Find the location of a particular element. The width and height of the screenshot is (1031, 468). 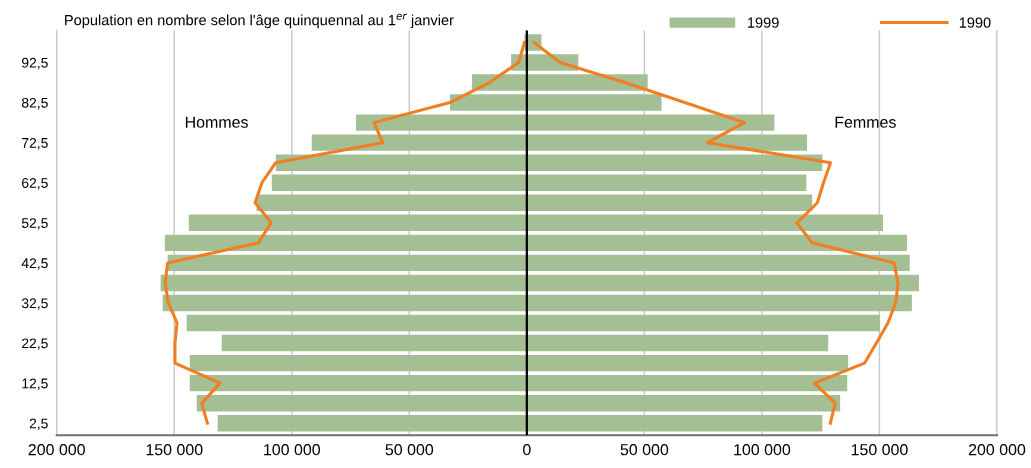

y-tick-label: 22,5 is located at coordinates (35, 344).